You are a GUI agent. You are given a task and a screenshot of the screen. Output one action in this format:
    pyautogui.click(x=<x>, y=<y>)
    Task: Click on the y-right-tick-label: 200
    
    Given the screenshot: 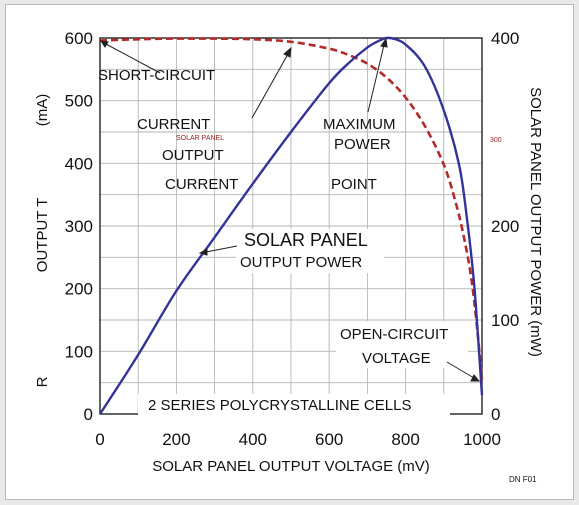 What is the action you would take?
    pyautogui.click(x=505, y=226)
    